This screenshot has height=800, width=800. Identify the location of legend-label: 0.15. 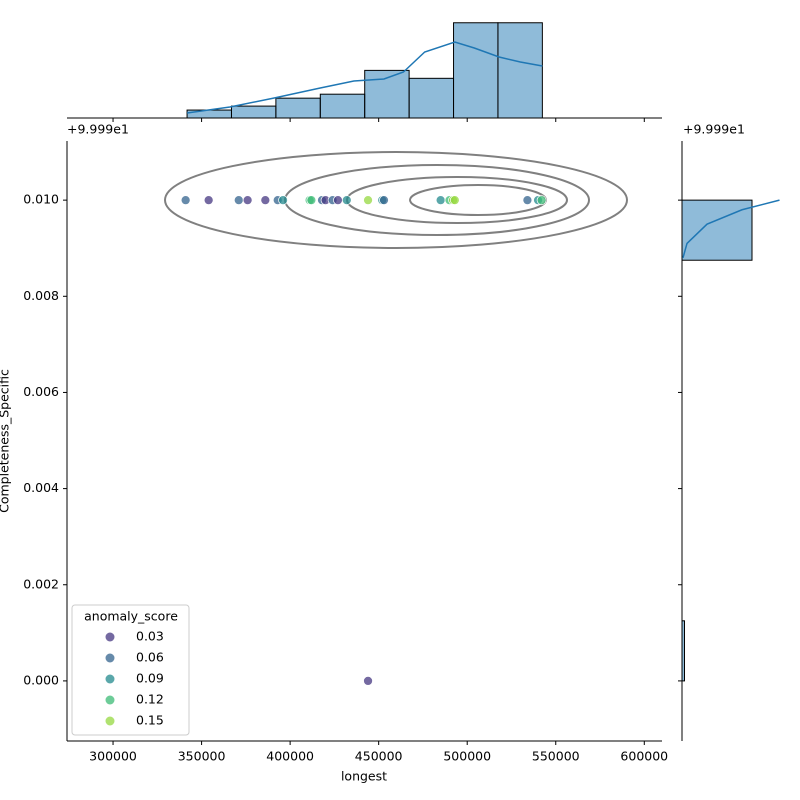
(150, 720).